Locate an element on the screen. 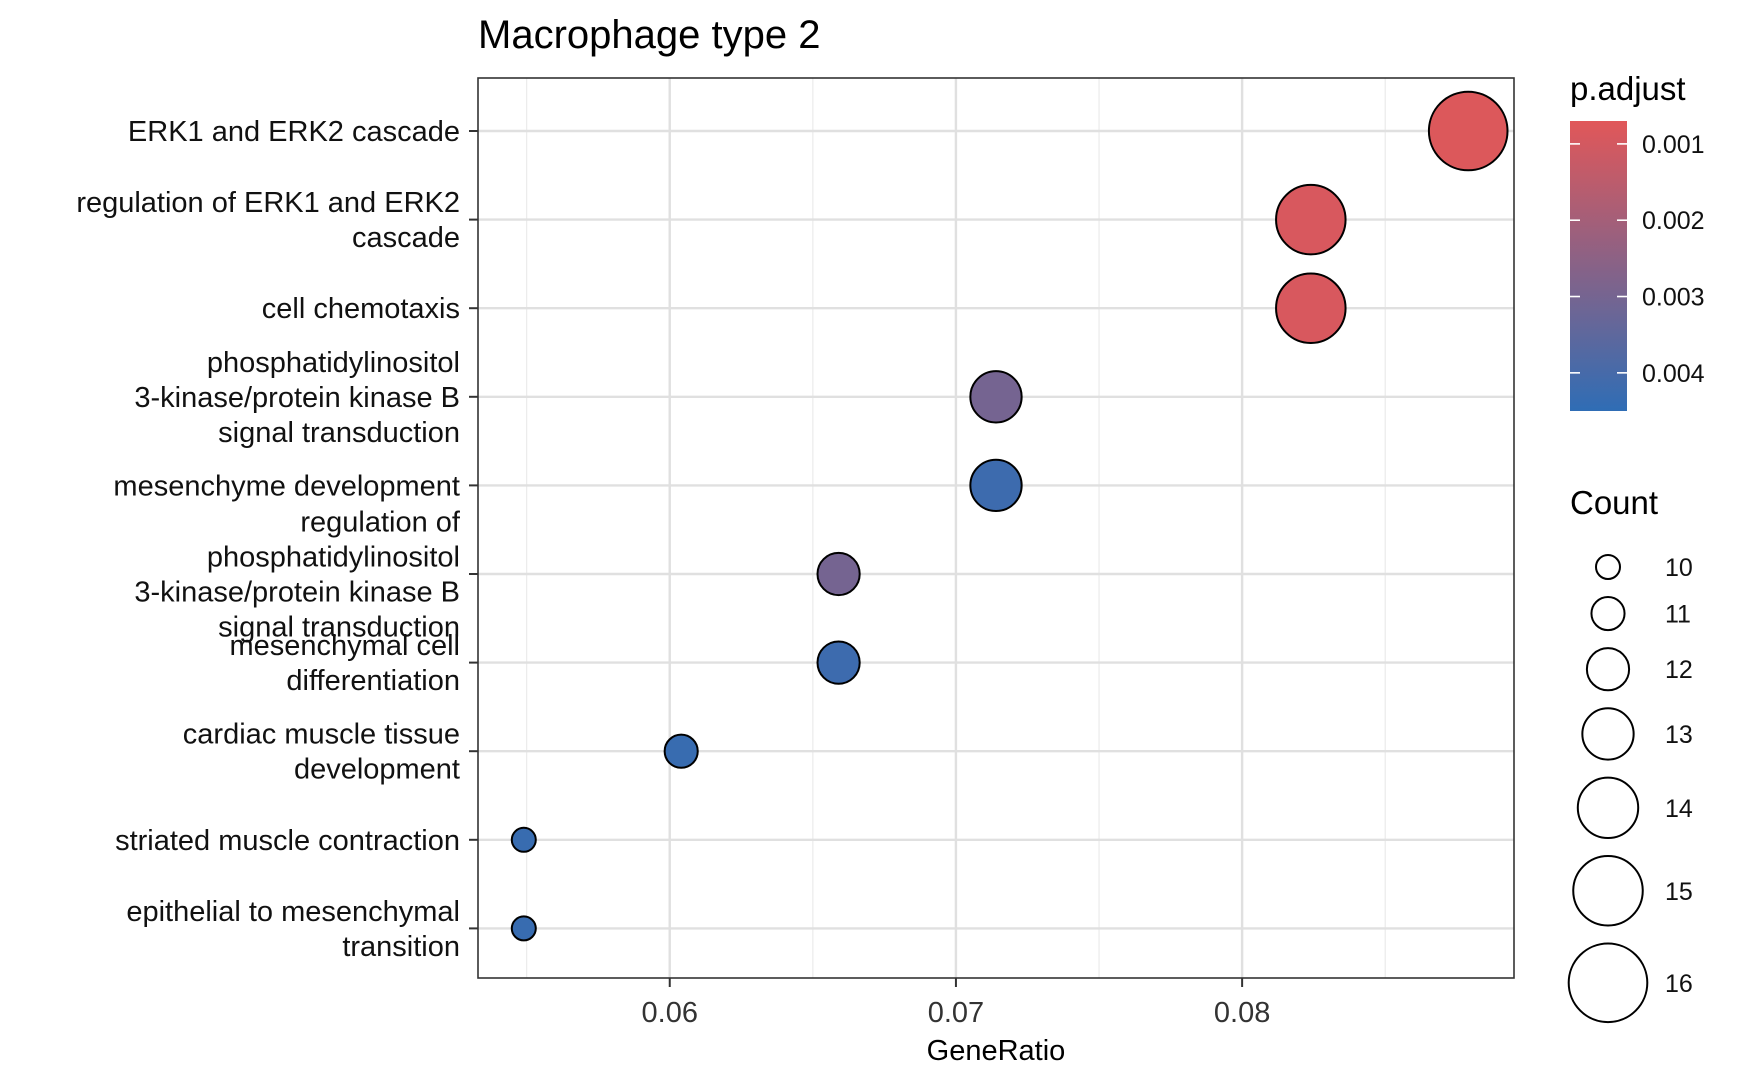 Image resolution: width=1750 pixels, height=1086 pixels. size-legend: Count 10 11 12 13 14 15 16 is located at coordinates (1630, 754).